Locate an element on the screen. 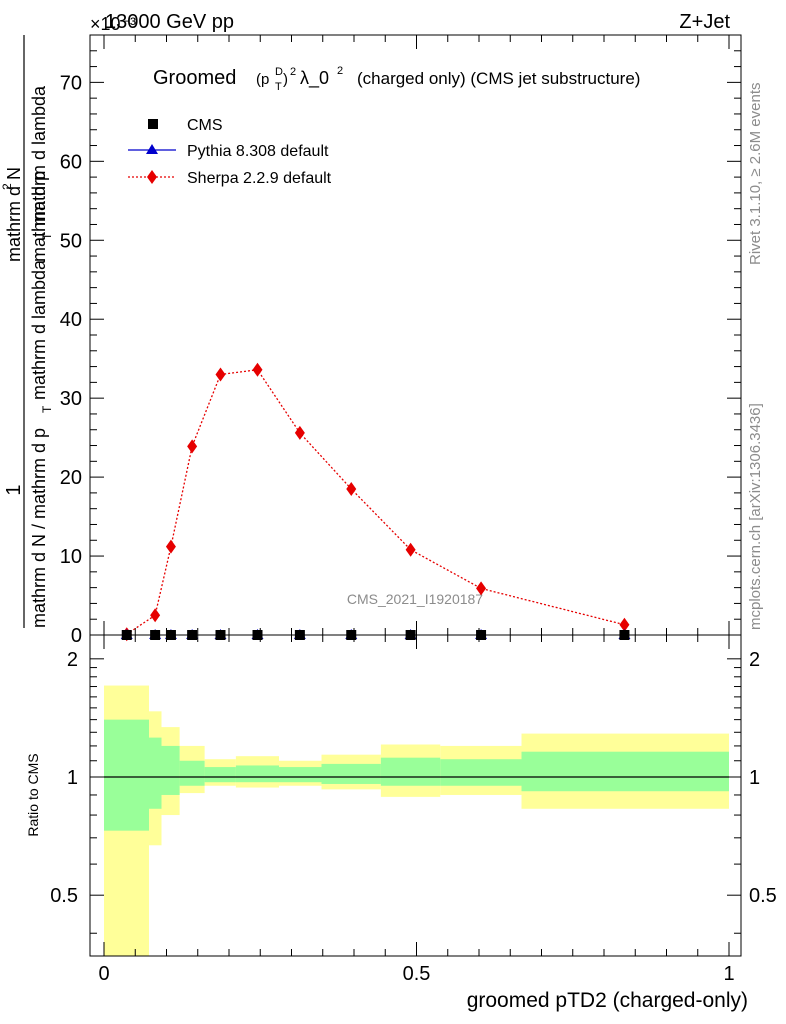 The width and height of the screenshot is (786, 1024). ylabel-num2-main: mathrm d p is located at coordinates (39, 216).